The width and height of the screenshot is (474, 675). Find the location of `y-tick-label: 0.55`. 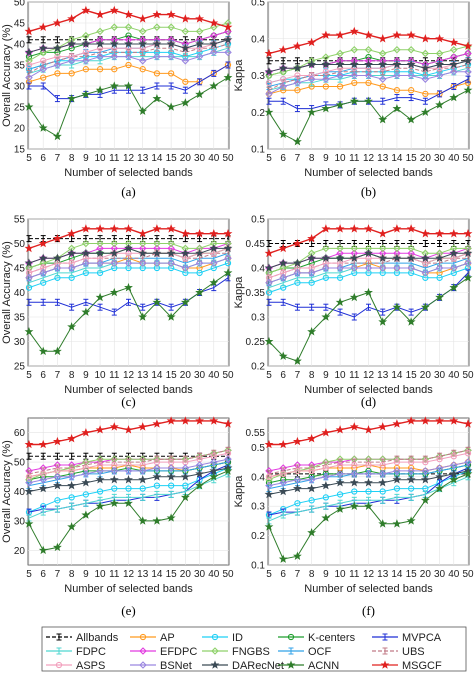

y-tick-label: 0.55 is located at coordinates (256, 433).